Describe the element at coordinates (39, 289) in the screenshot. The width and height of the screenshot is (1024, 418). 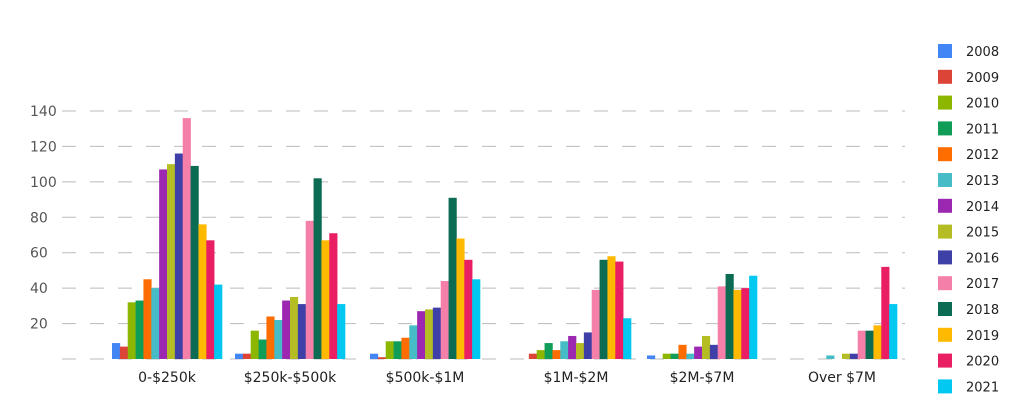
I see `y-tick-label: 40` at that location.